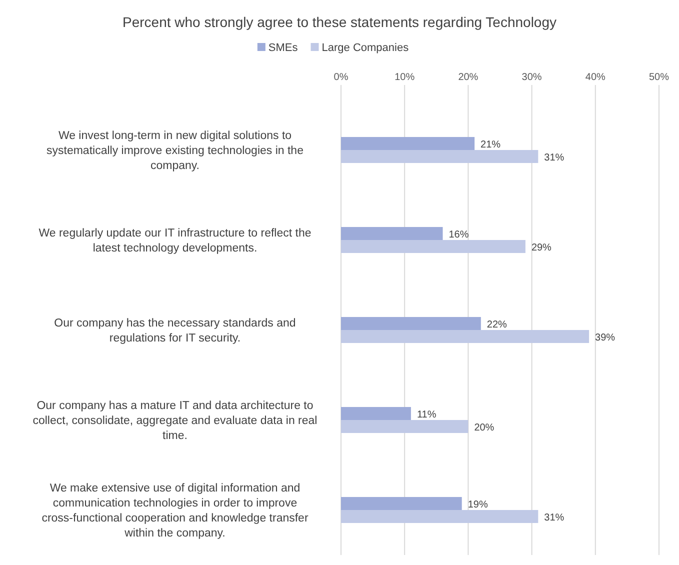 The image size is (679, 565). What do you see at coordinates (490, 145) in the screenshot?
I see `data-label: 21%` at bounding box center [490, 145].